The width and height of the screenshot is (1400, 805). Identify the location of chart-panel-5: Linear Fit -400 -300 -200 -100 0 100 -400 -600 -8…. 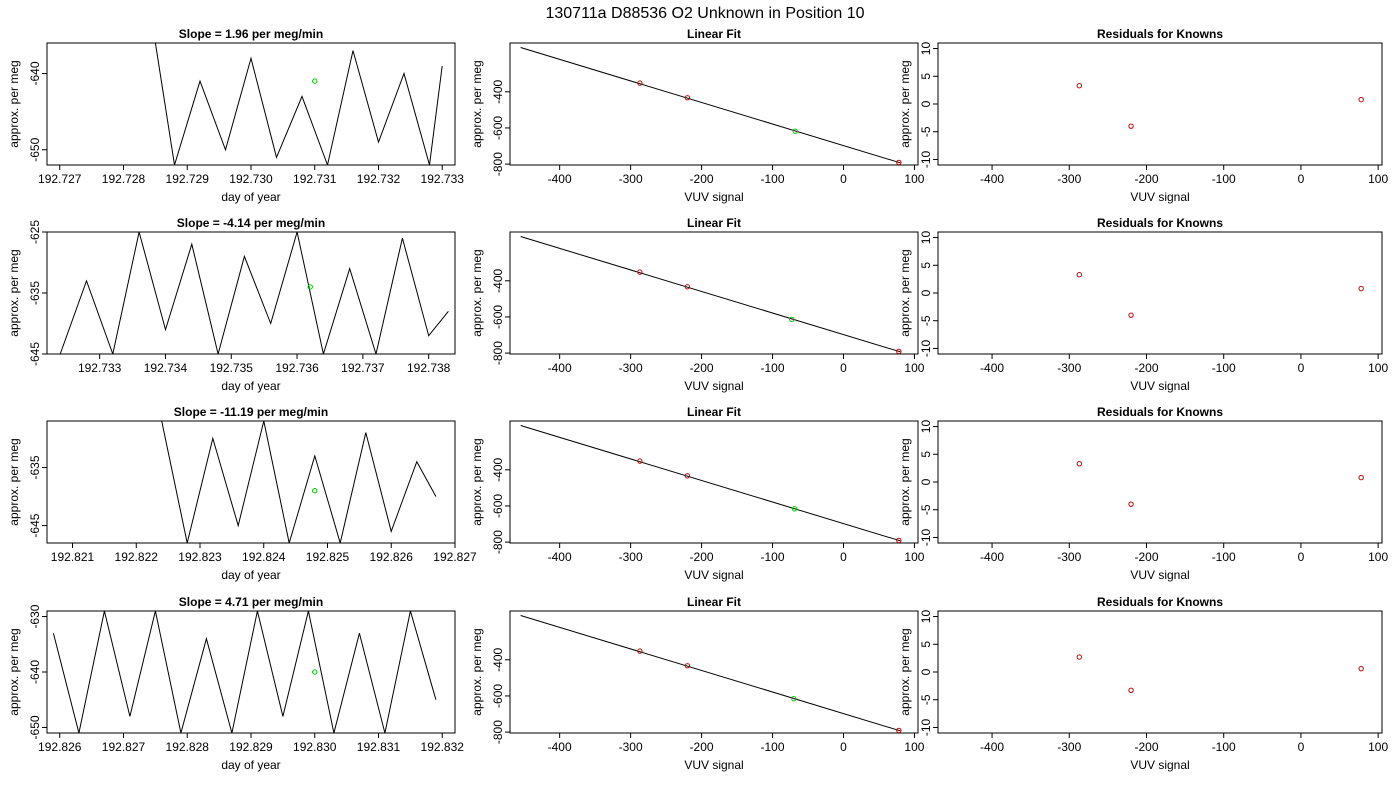
(697, 304).